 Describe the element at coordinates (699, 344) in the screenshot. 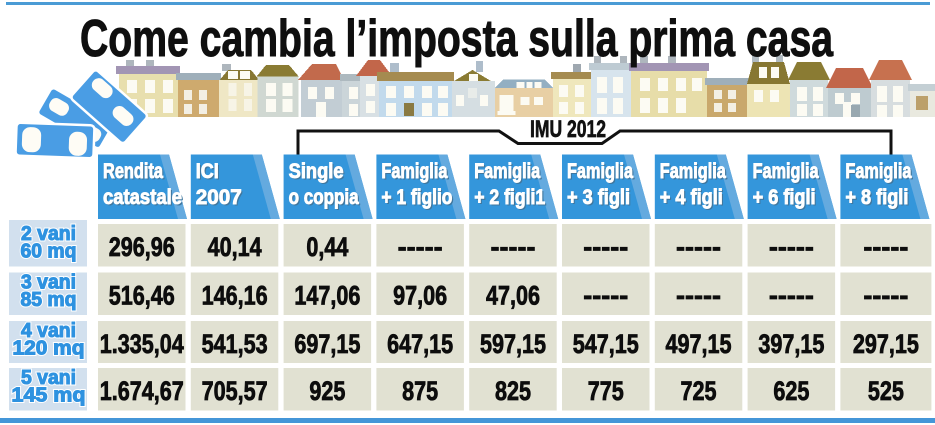

I see `svg-text: 497,15` at that location.